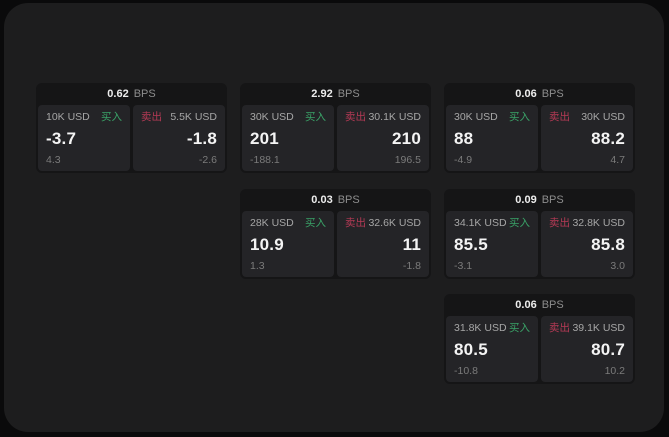  What do you see at coordinates (608, 138) in the screenshot?
I see `sell-price: 88.2` at bounding box center [608, 138].